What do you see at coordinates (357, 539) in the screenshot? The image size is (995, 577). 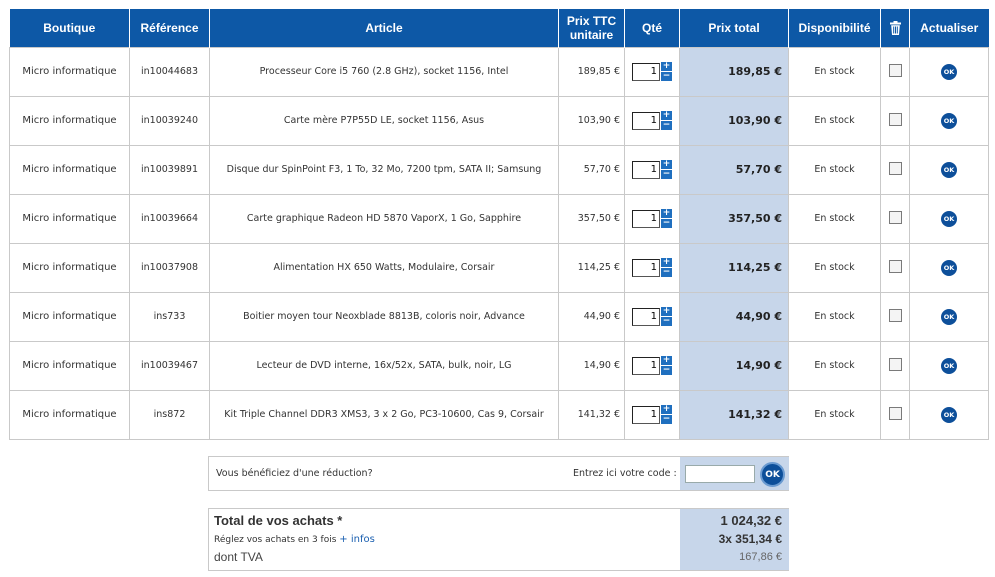 I see `installment-info-link: + infos` at bounding box center [357, 539].